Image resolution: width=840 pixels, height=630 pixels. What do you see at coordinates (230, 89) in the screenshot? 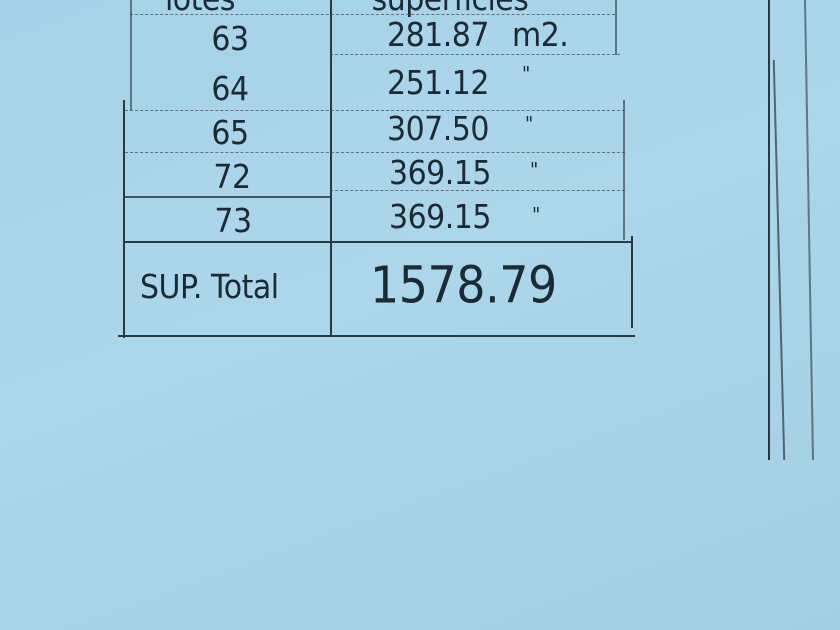
I see `lot-number: 64` at bounding box center [230, 89].